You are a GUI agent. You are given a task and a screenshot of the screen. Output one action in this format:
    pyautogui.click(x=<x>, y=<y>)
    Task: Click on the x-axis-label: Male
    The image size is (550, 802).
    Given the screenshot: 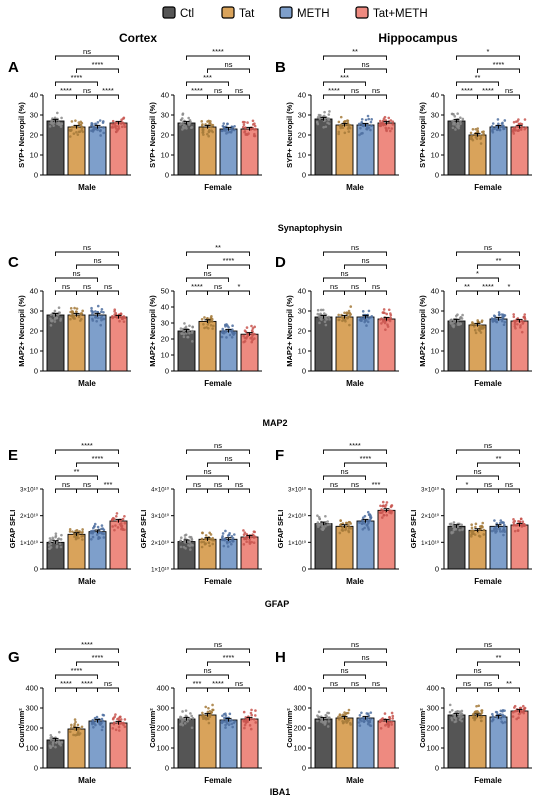 What is the action you would take?
    pyautogui.click(x=355, y=383)
    